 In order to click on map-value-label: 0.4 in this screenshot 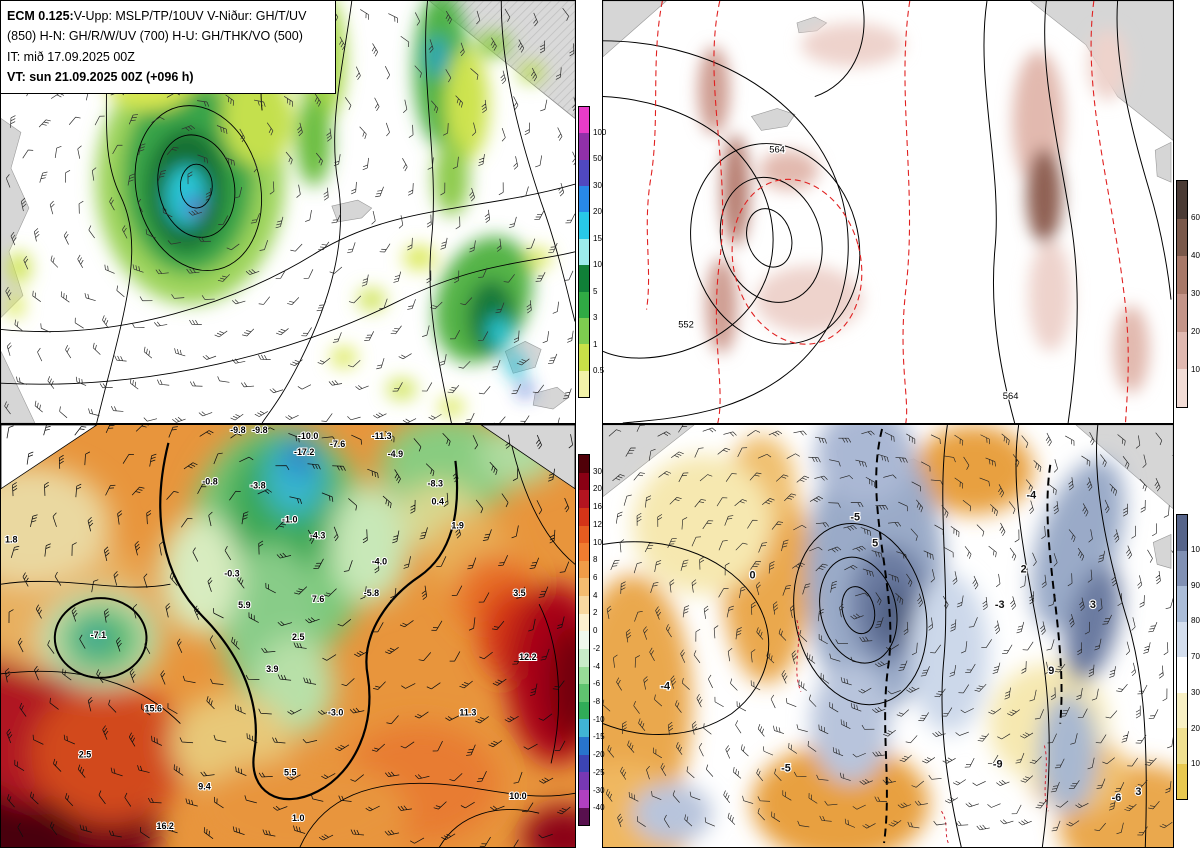, I will do `click(438, 502)`.